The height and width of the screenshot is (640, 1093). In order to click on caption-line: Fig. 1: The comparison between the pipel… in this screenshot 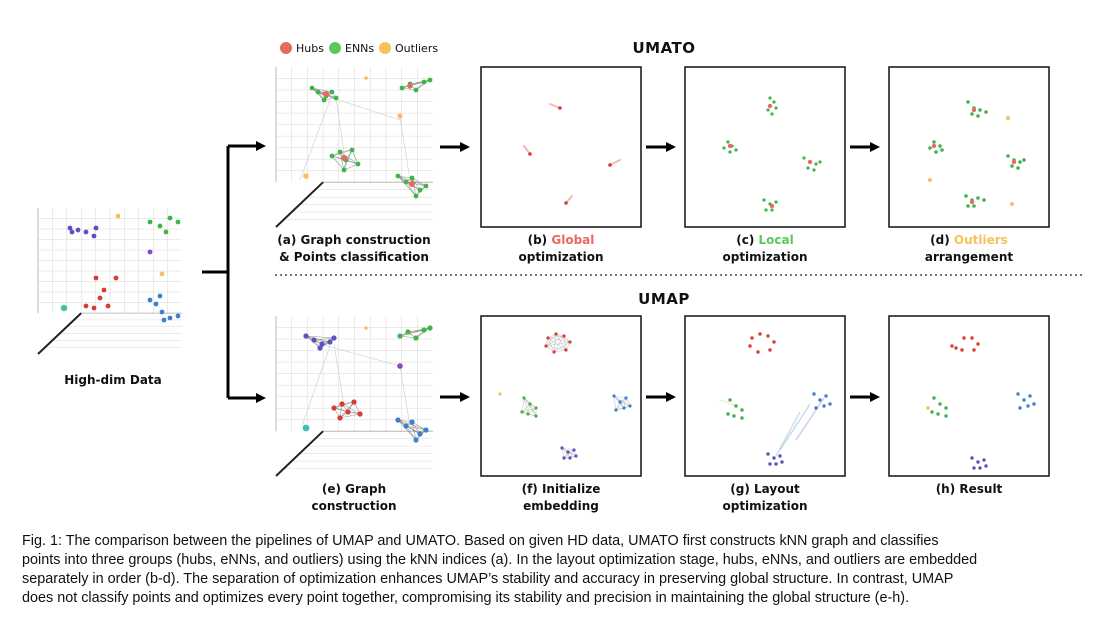, I will do `click(480, 541)`.